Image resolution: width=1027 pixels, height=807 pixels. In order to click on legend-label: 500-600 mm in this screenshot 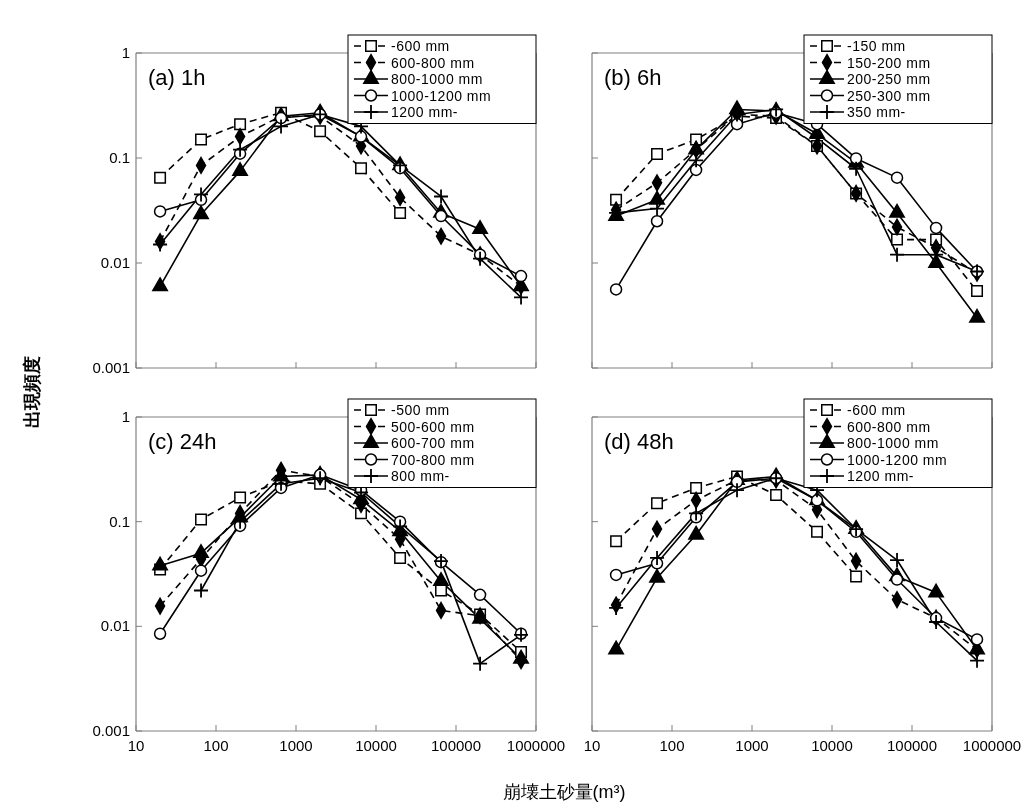, I will do `click(433, 426)`.